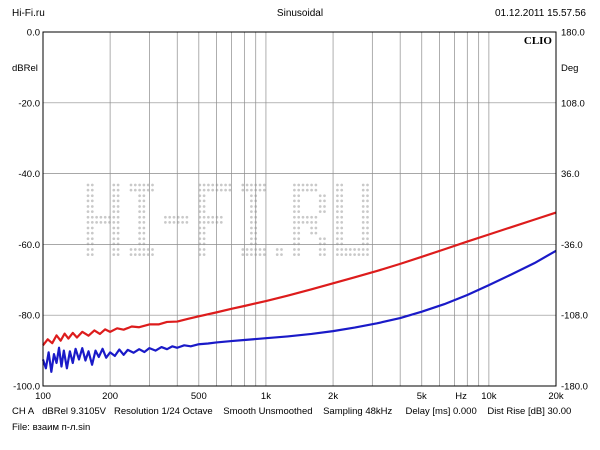 The width and height of the screenshot is (600, 450). Describe the element at coordinates (51, 427) in the screenshot. I see `footer-file-name: File: взаим п-л.sin` at that location.